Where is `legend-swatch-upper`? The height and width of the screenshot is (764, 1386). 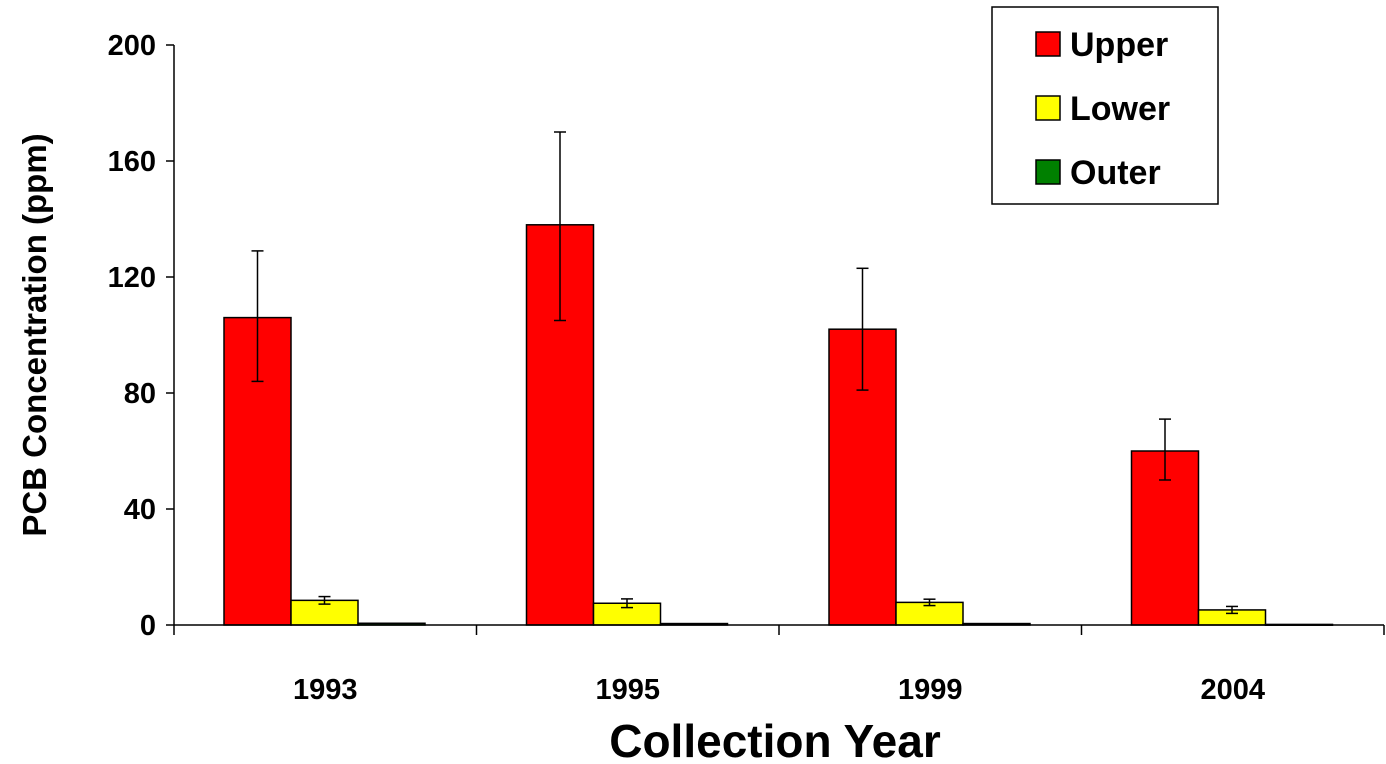
legend-swatch-upper is located at coordinates (1048, 44).